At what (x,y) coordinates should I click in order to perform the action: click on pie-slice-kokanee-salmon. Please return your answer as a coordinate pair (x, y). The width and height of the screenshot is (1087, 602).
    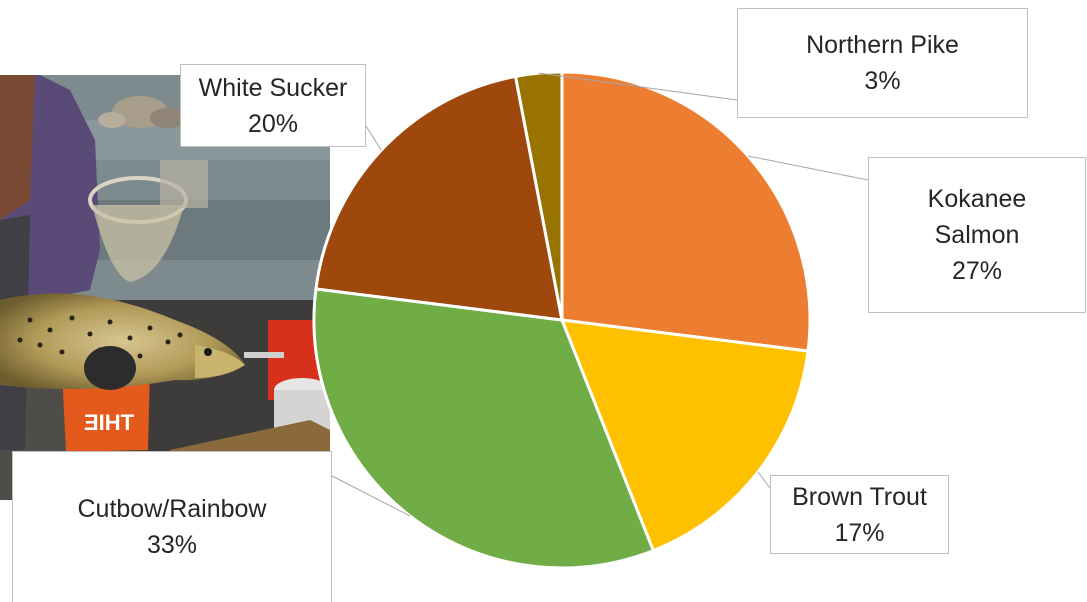
    Looking at the image, I should click on (686, 211).